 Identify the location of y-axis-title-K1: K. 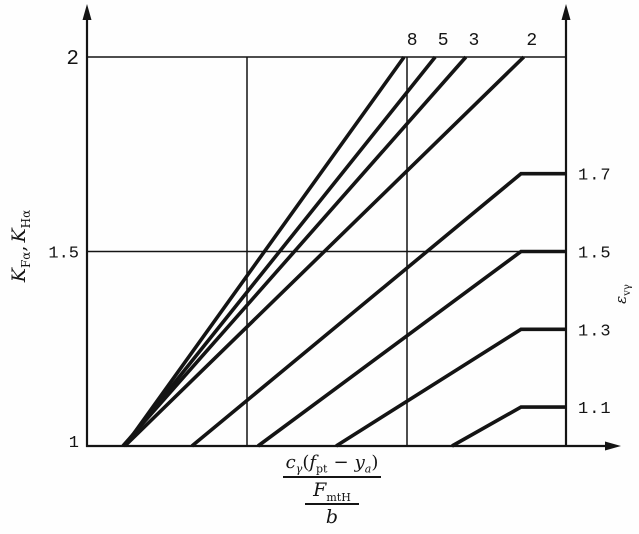
(19, 275).